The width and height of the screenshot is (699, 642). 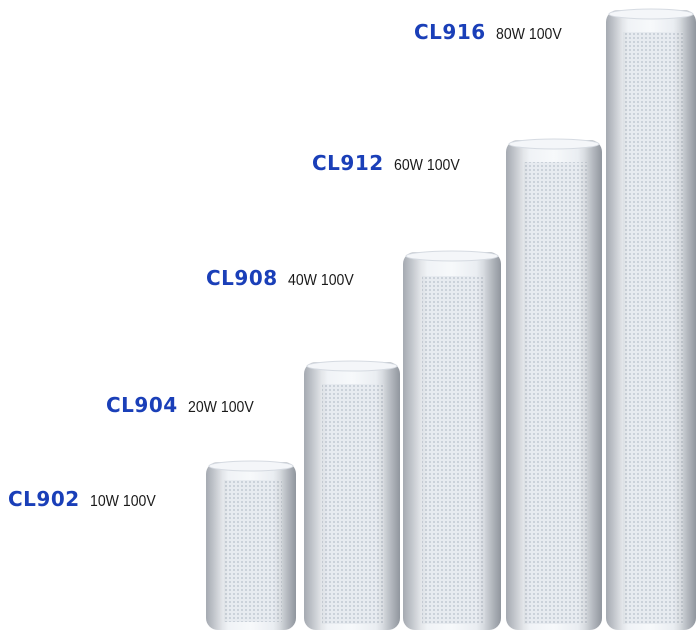 I want to click on model-name: CL908, so click(x=242, y=278).